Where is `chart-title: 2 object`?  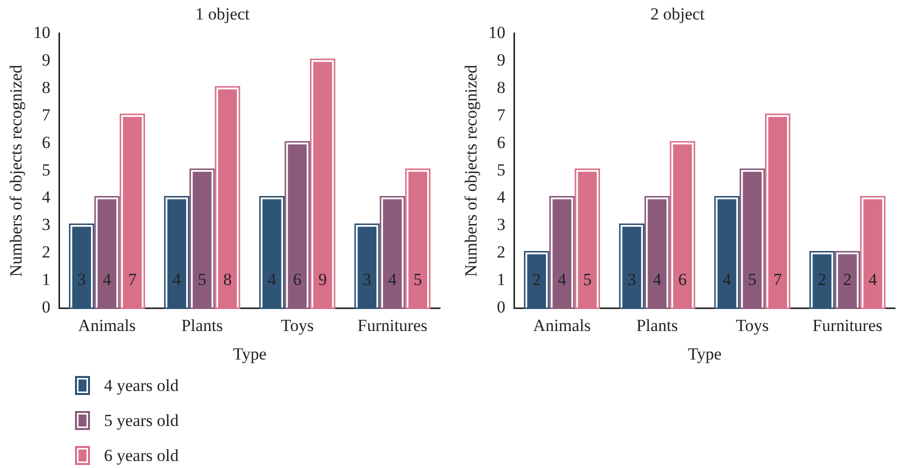
chart-title: 2 object is located at coordinates (677, 14).